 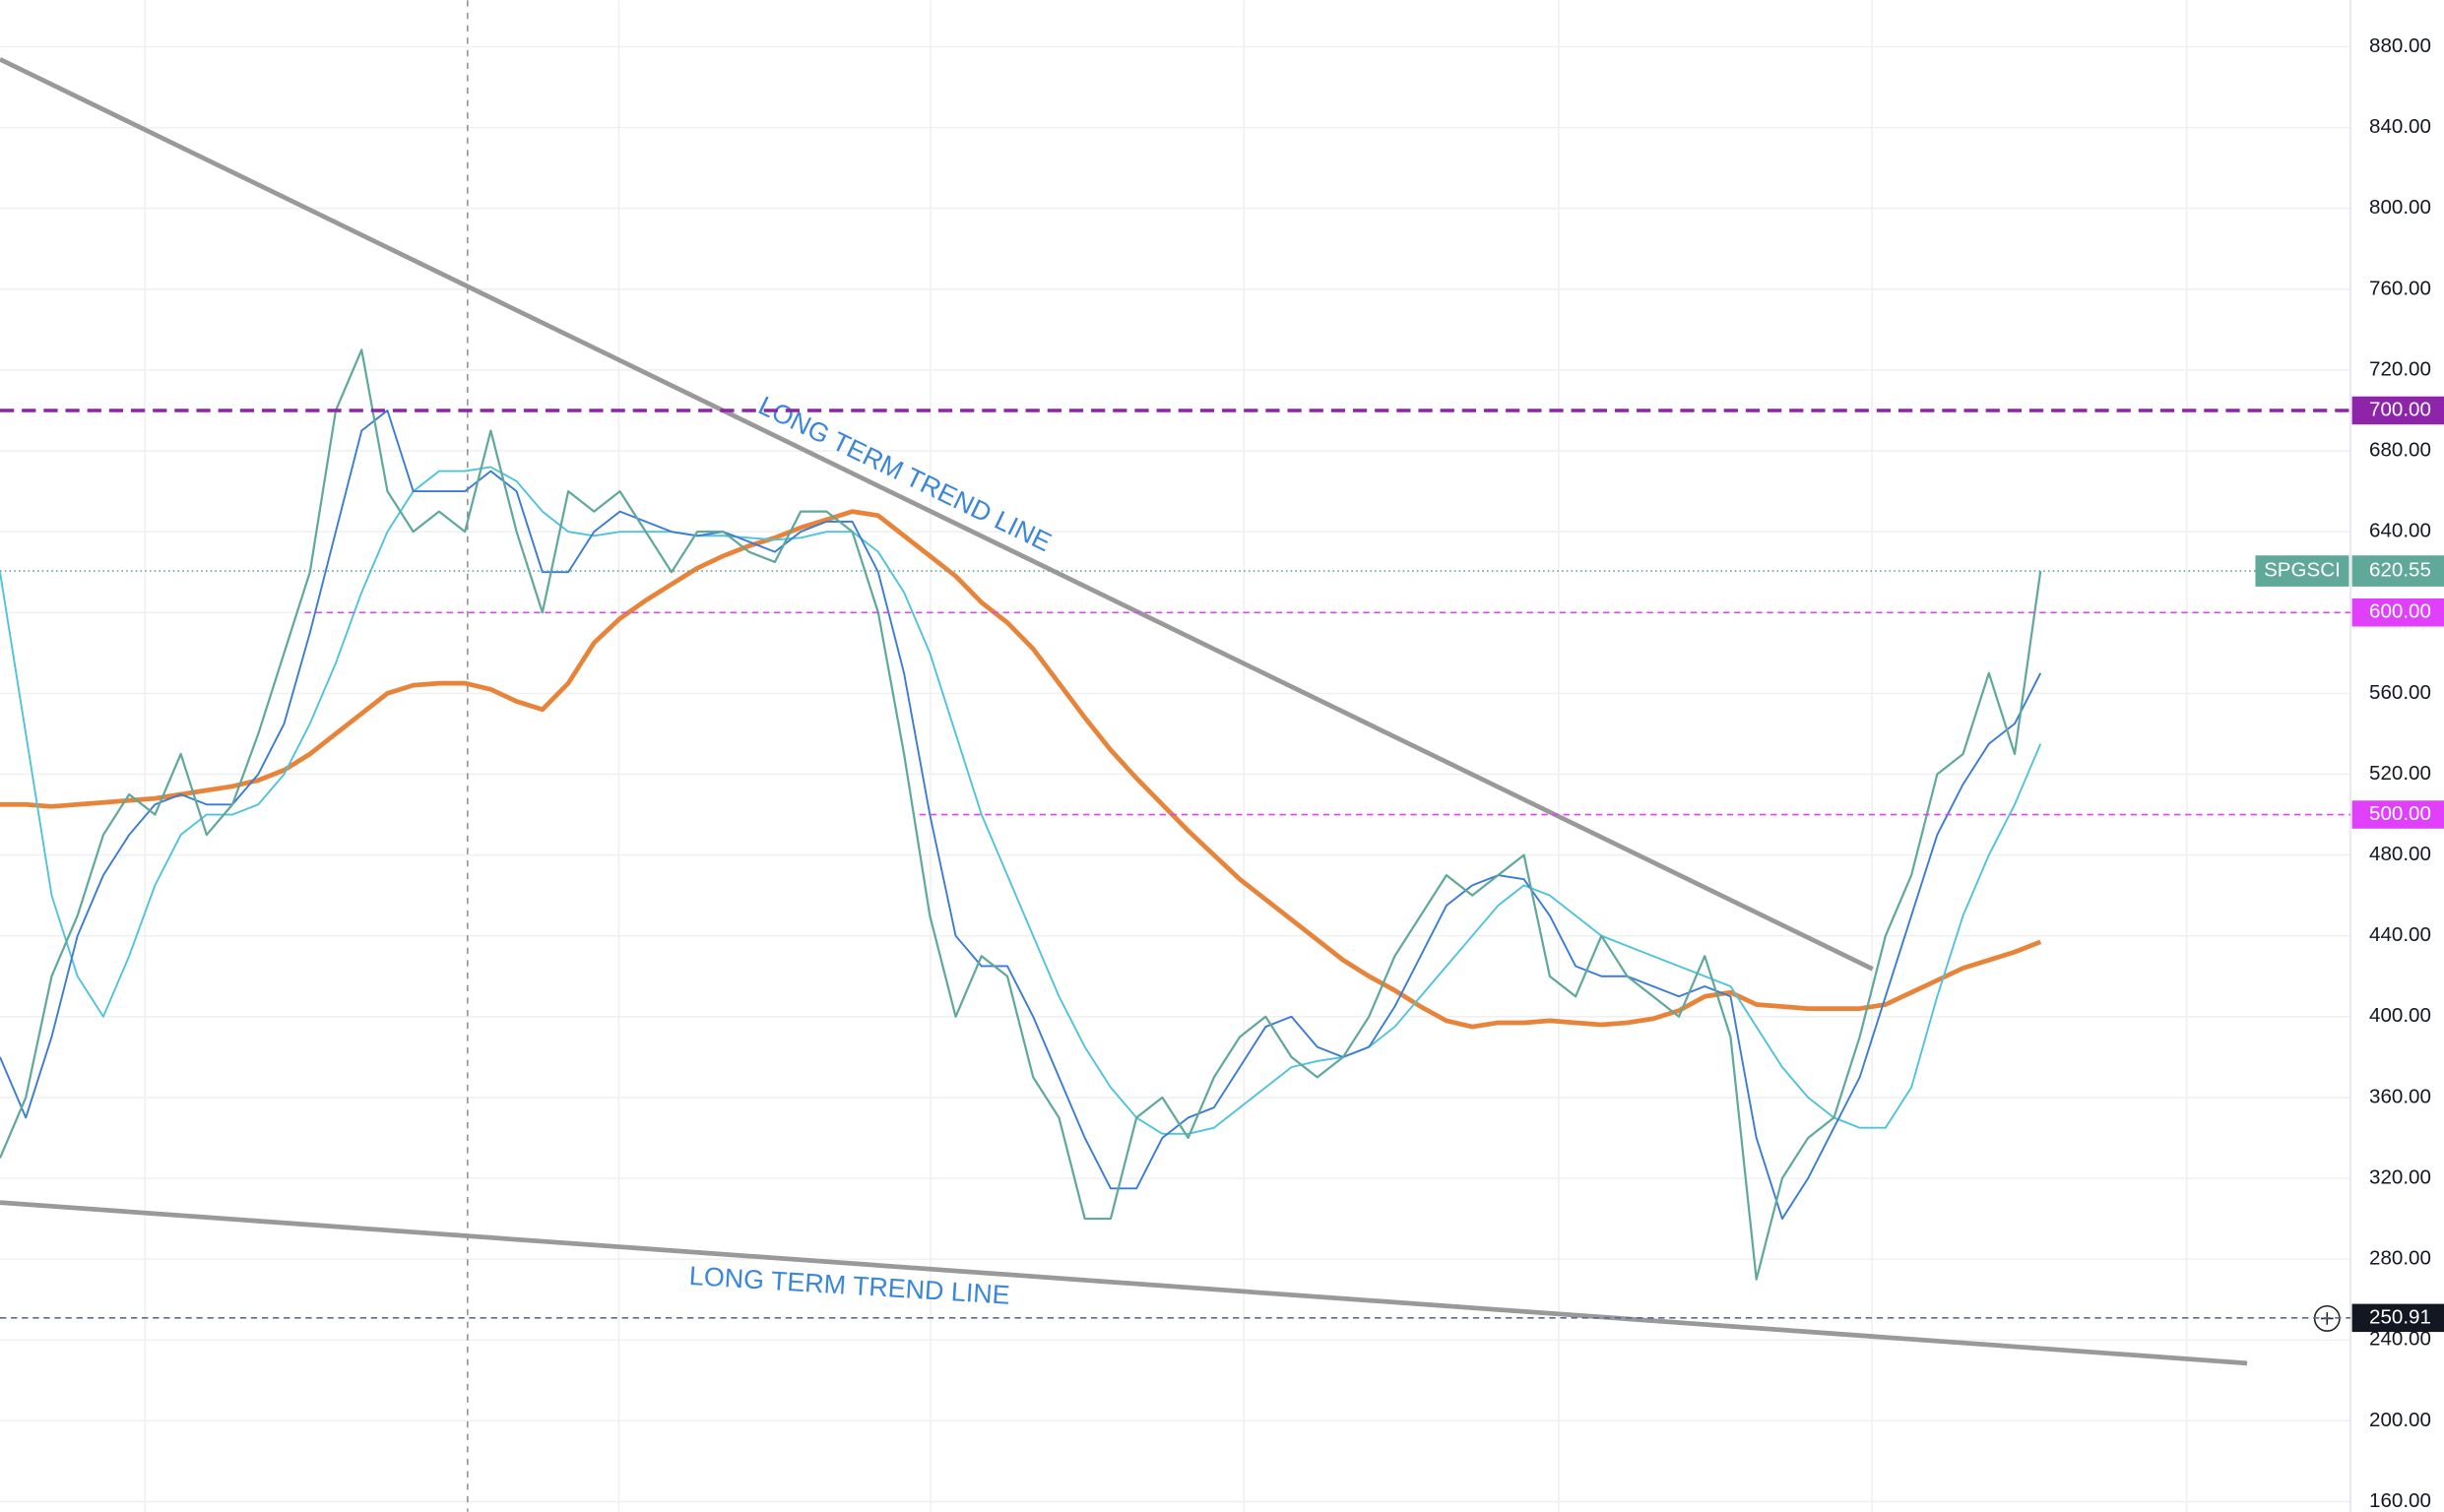 What do you see at coordinates (2400, 368) in the screenshot?
I see `y-tick-label: 720.00` at bounding box center [2400, 368].